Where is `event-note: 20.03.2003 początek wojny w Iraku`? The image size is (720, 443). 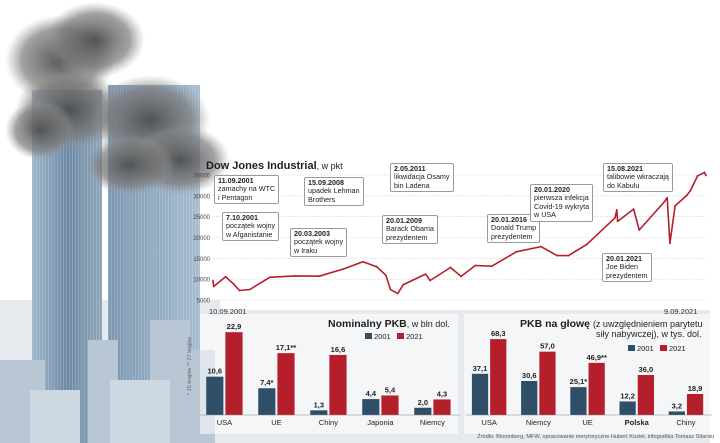
event-note: 20.03.2003 początek wojny w Iraku is located at coordinates (319, 243).